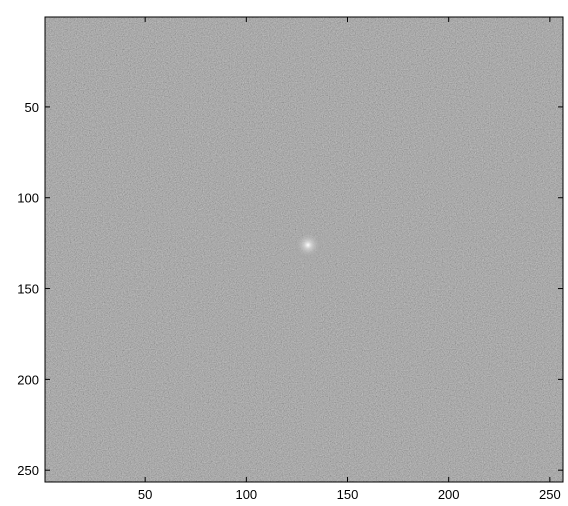 Image resolution: width=568 pixels, height=506 pixels. I want to click on x-tick-label: 100, so click(246, 494).